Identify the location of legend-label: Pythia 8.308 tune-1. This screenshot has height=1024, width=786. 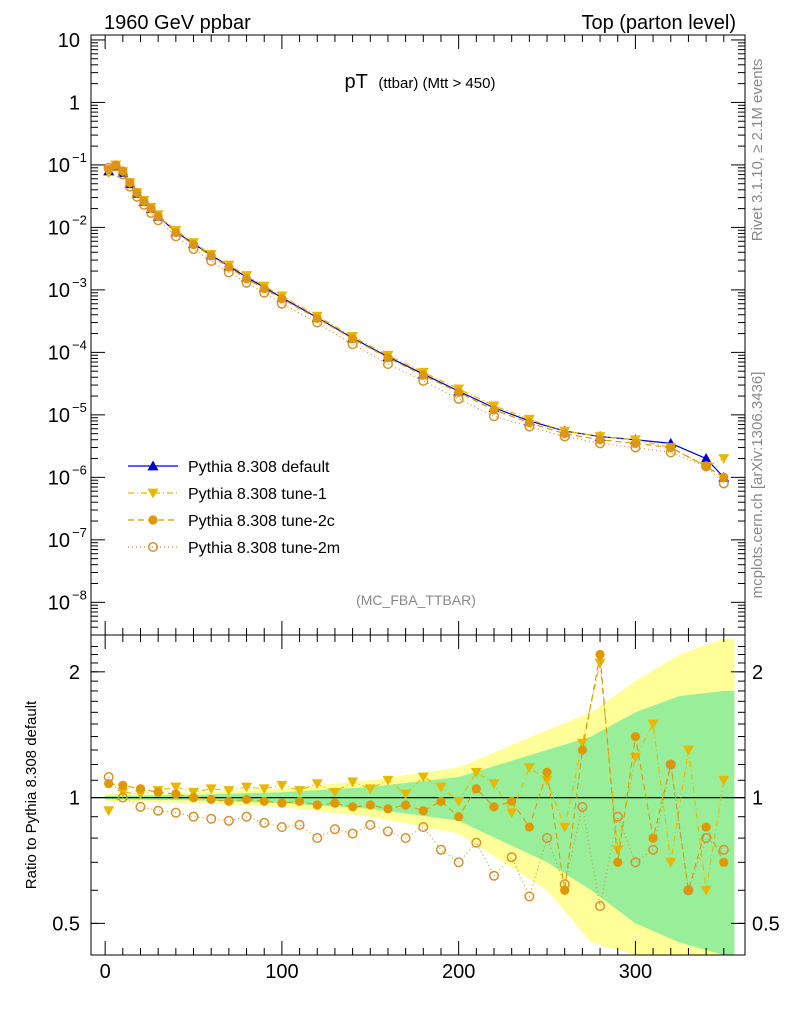
(257, 494).